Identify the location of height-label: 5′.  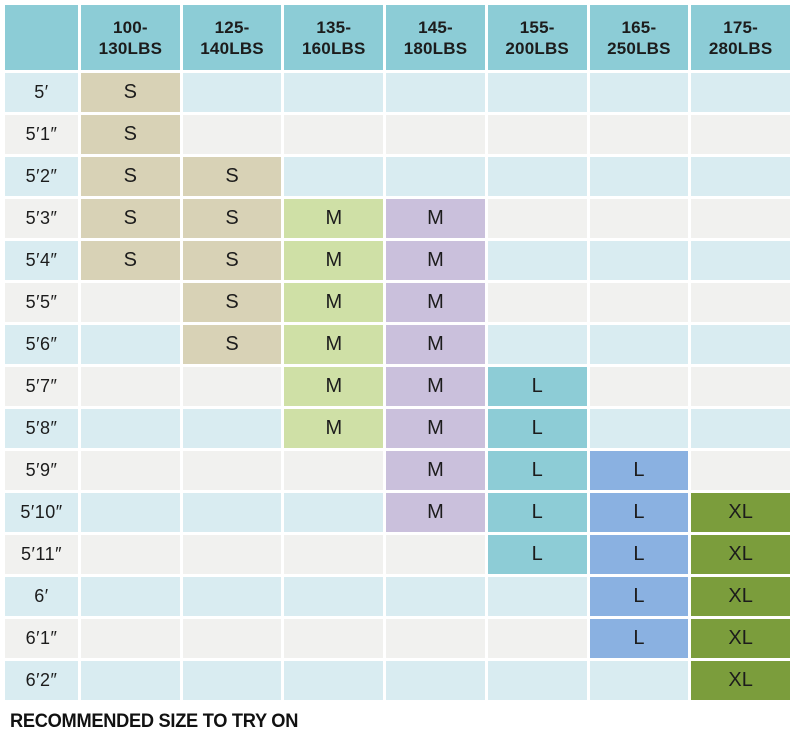
(41, 92).